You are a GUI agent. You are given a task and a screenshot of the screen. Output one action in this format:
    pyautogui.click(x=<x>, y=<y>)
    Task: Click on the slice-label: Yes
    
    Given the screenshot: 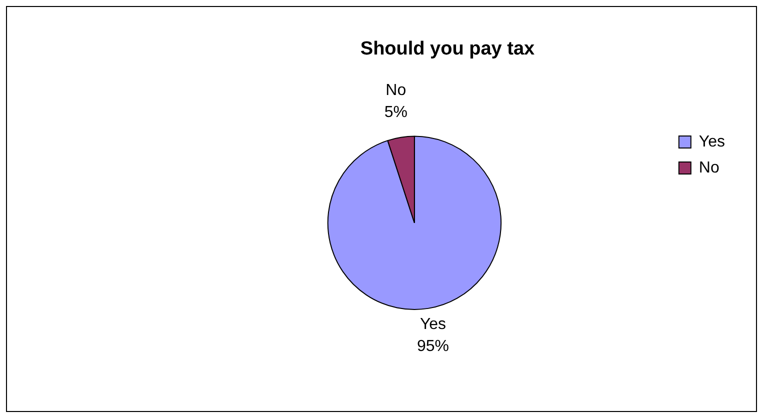 What is the action you would take?
    pyautogui.click(x=433, y=325)
    